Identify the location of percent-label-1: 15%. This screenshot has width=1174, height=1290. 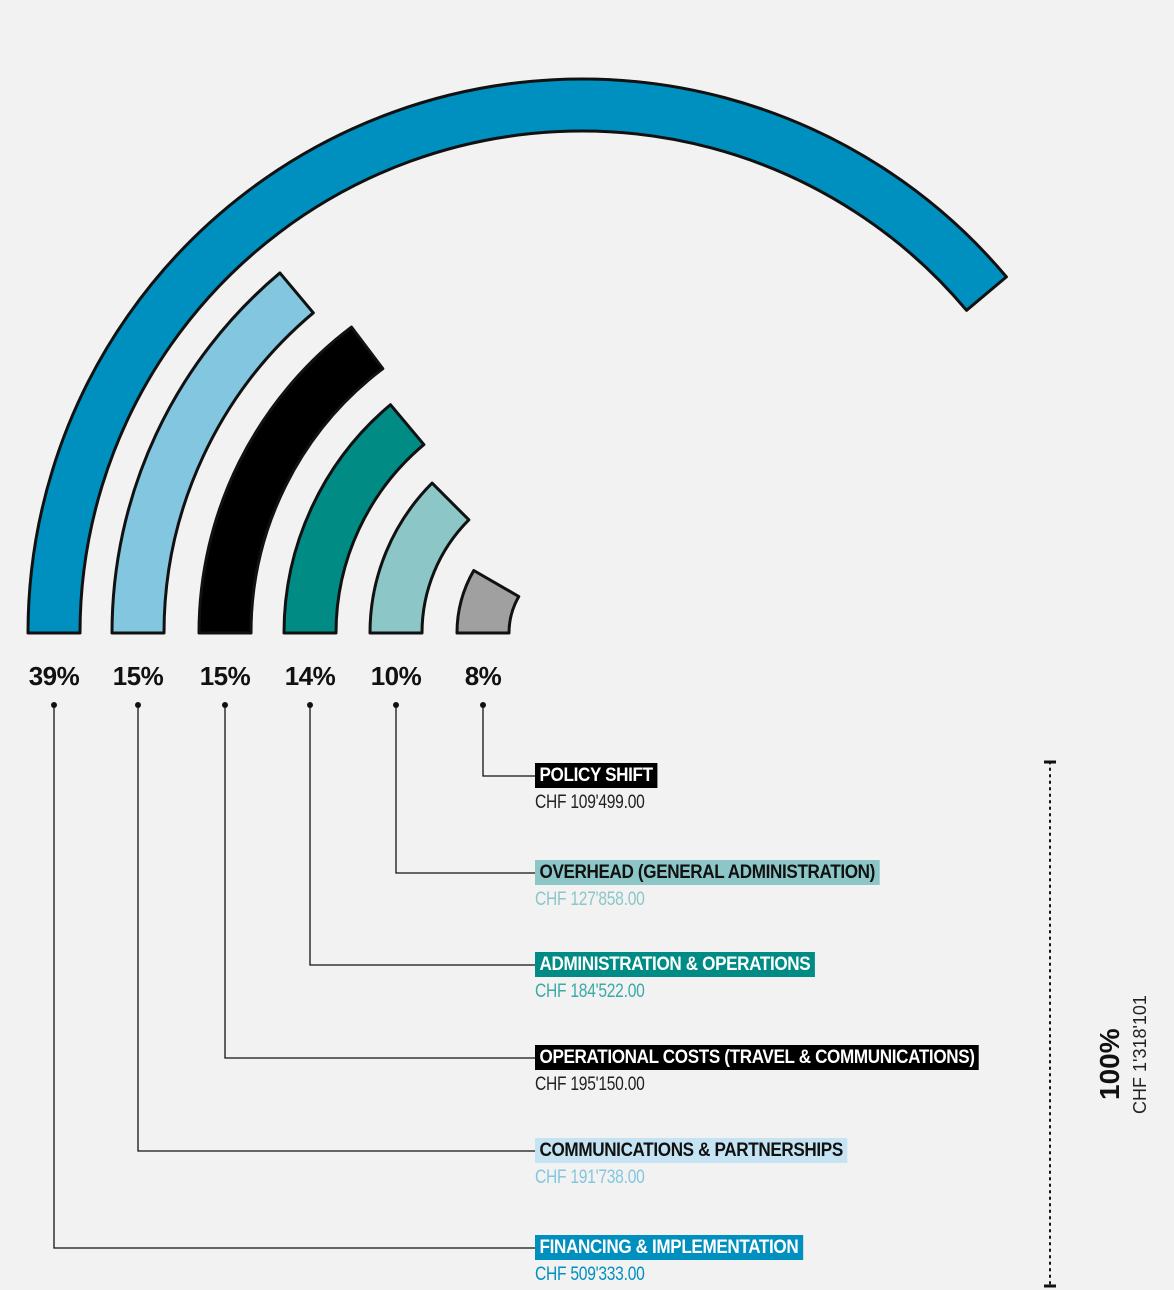
(138, 676).